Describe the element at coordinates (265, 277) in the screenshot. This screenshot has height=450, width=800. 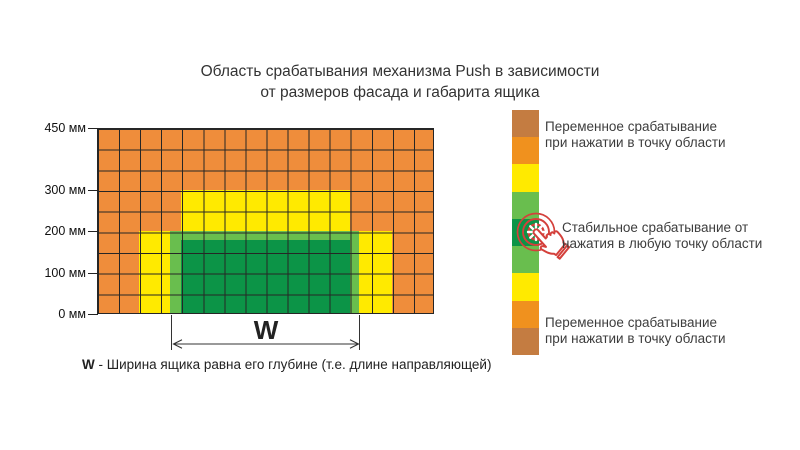
I see `zone-stable-dark-green` at that location.